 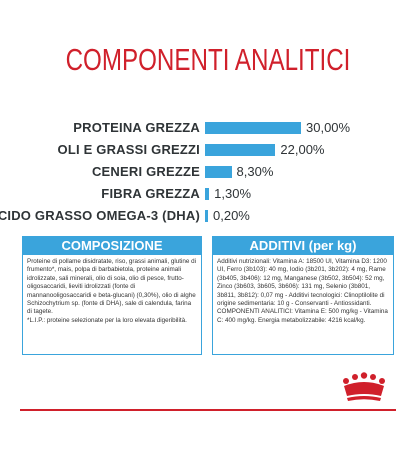 What do you see at coordinates (100, 215) in the screenshot?
I see `bar-category-label: ACIDO GRASSO OMEGA-3 (DHA)` at bounding box center [100, 215].